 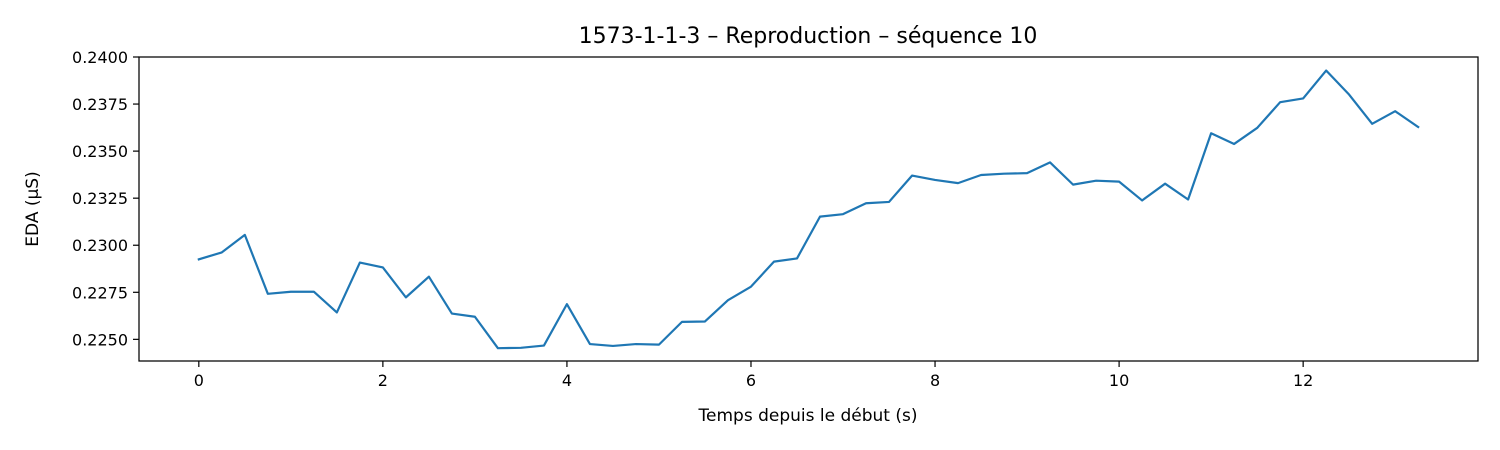 I want to click on x-tick-label: 8, so click(x=935, y=380).